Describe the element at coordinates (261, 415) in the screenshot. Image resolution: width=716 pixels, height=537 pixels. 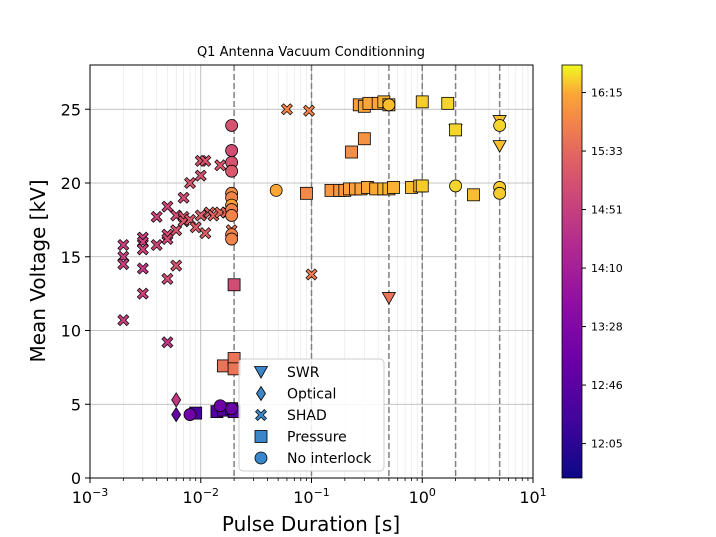
I see `legend-marker-x` at that location.